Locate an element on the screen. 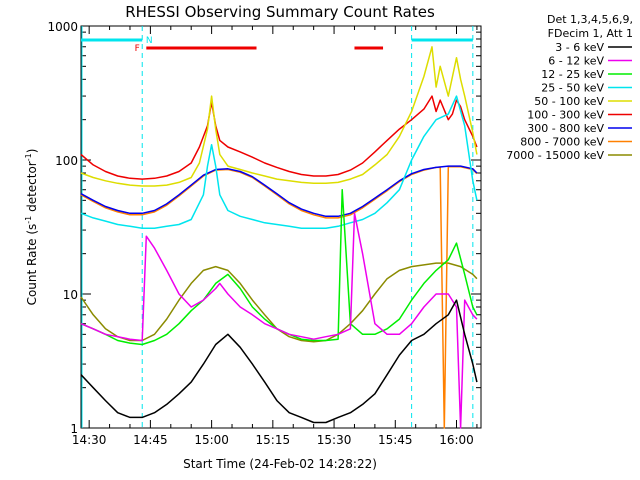 The height and width of the screenshot is (480, 640). legend-entry-label: 12 - 25 keV is located at coordinates (572, 74).